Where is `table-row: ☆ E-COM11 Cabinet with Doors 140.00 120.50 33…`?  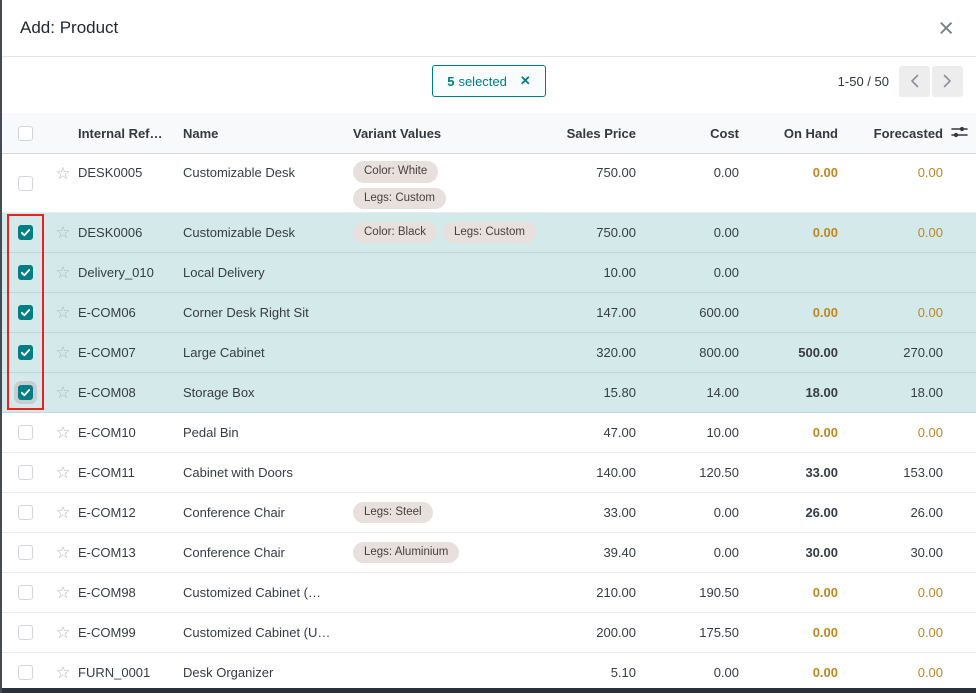 table-row: ☆ E-COM11 Cabinet with Doors 140.00 120.50 33… is located at coordinates (489, 473).